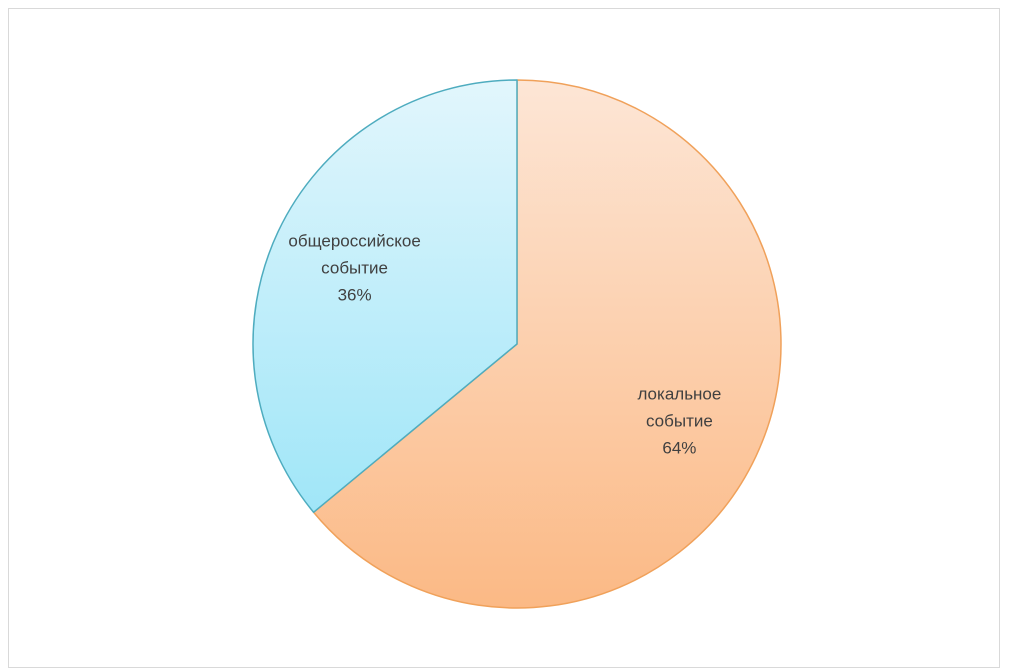  Describe the element at coordinates (354, 268) in the screenshot. I see `data-label-national-event: общероссийское событие 36%` at that location.